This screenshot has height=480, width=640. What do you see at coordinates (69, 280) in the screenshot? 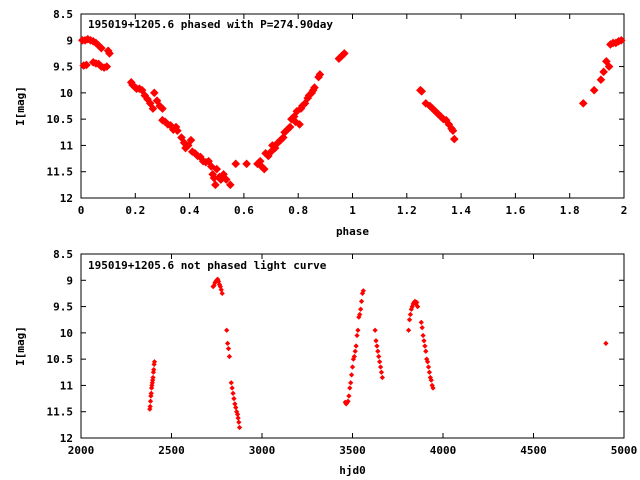
I see `y-tick-label: 9` at bounding box center [69, 280].